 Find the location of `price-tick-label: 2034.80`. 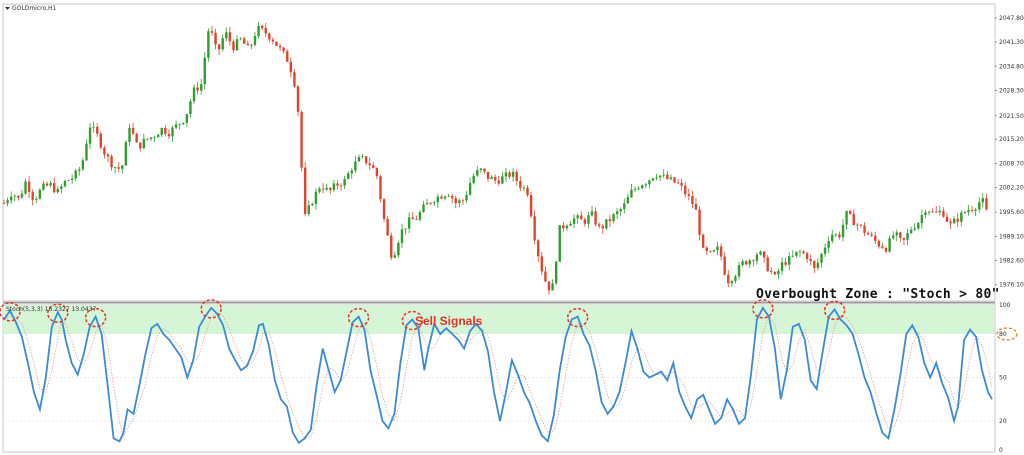

price-tick-label: 2034.80 is located at coordinates (1011, 66).